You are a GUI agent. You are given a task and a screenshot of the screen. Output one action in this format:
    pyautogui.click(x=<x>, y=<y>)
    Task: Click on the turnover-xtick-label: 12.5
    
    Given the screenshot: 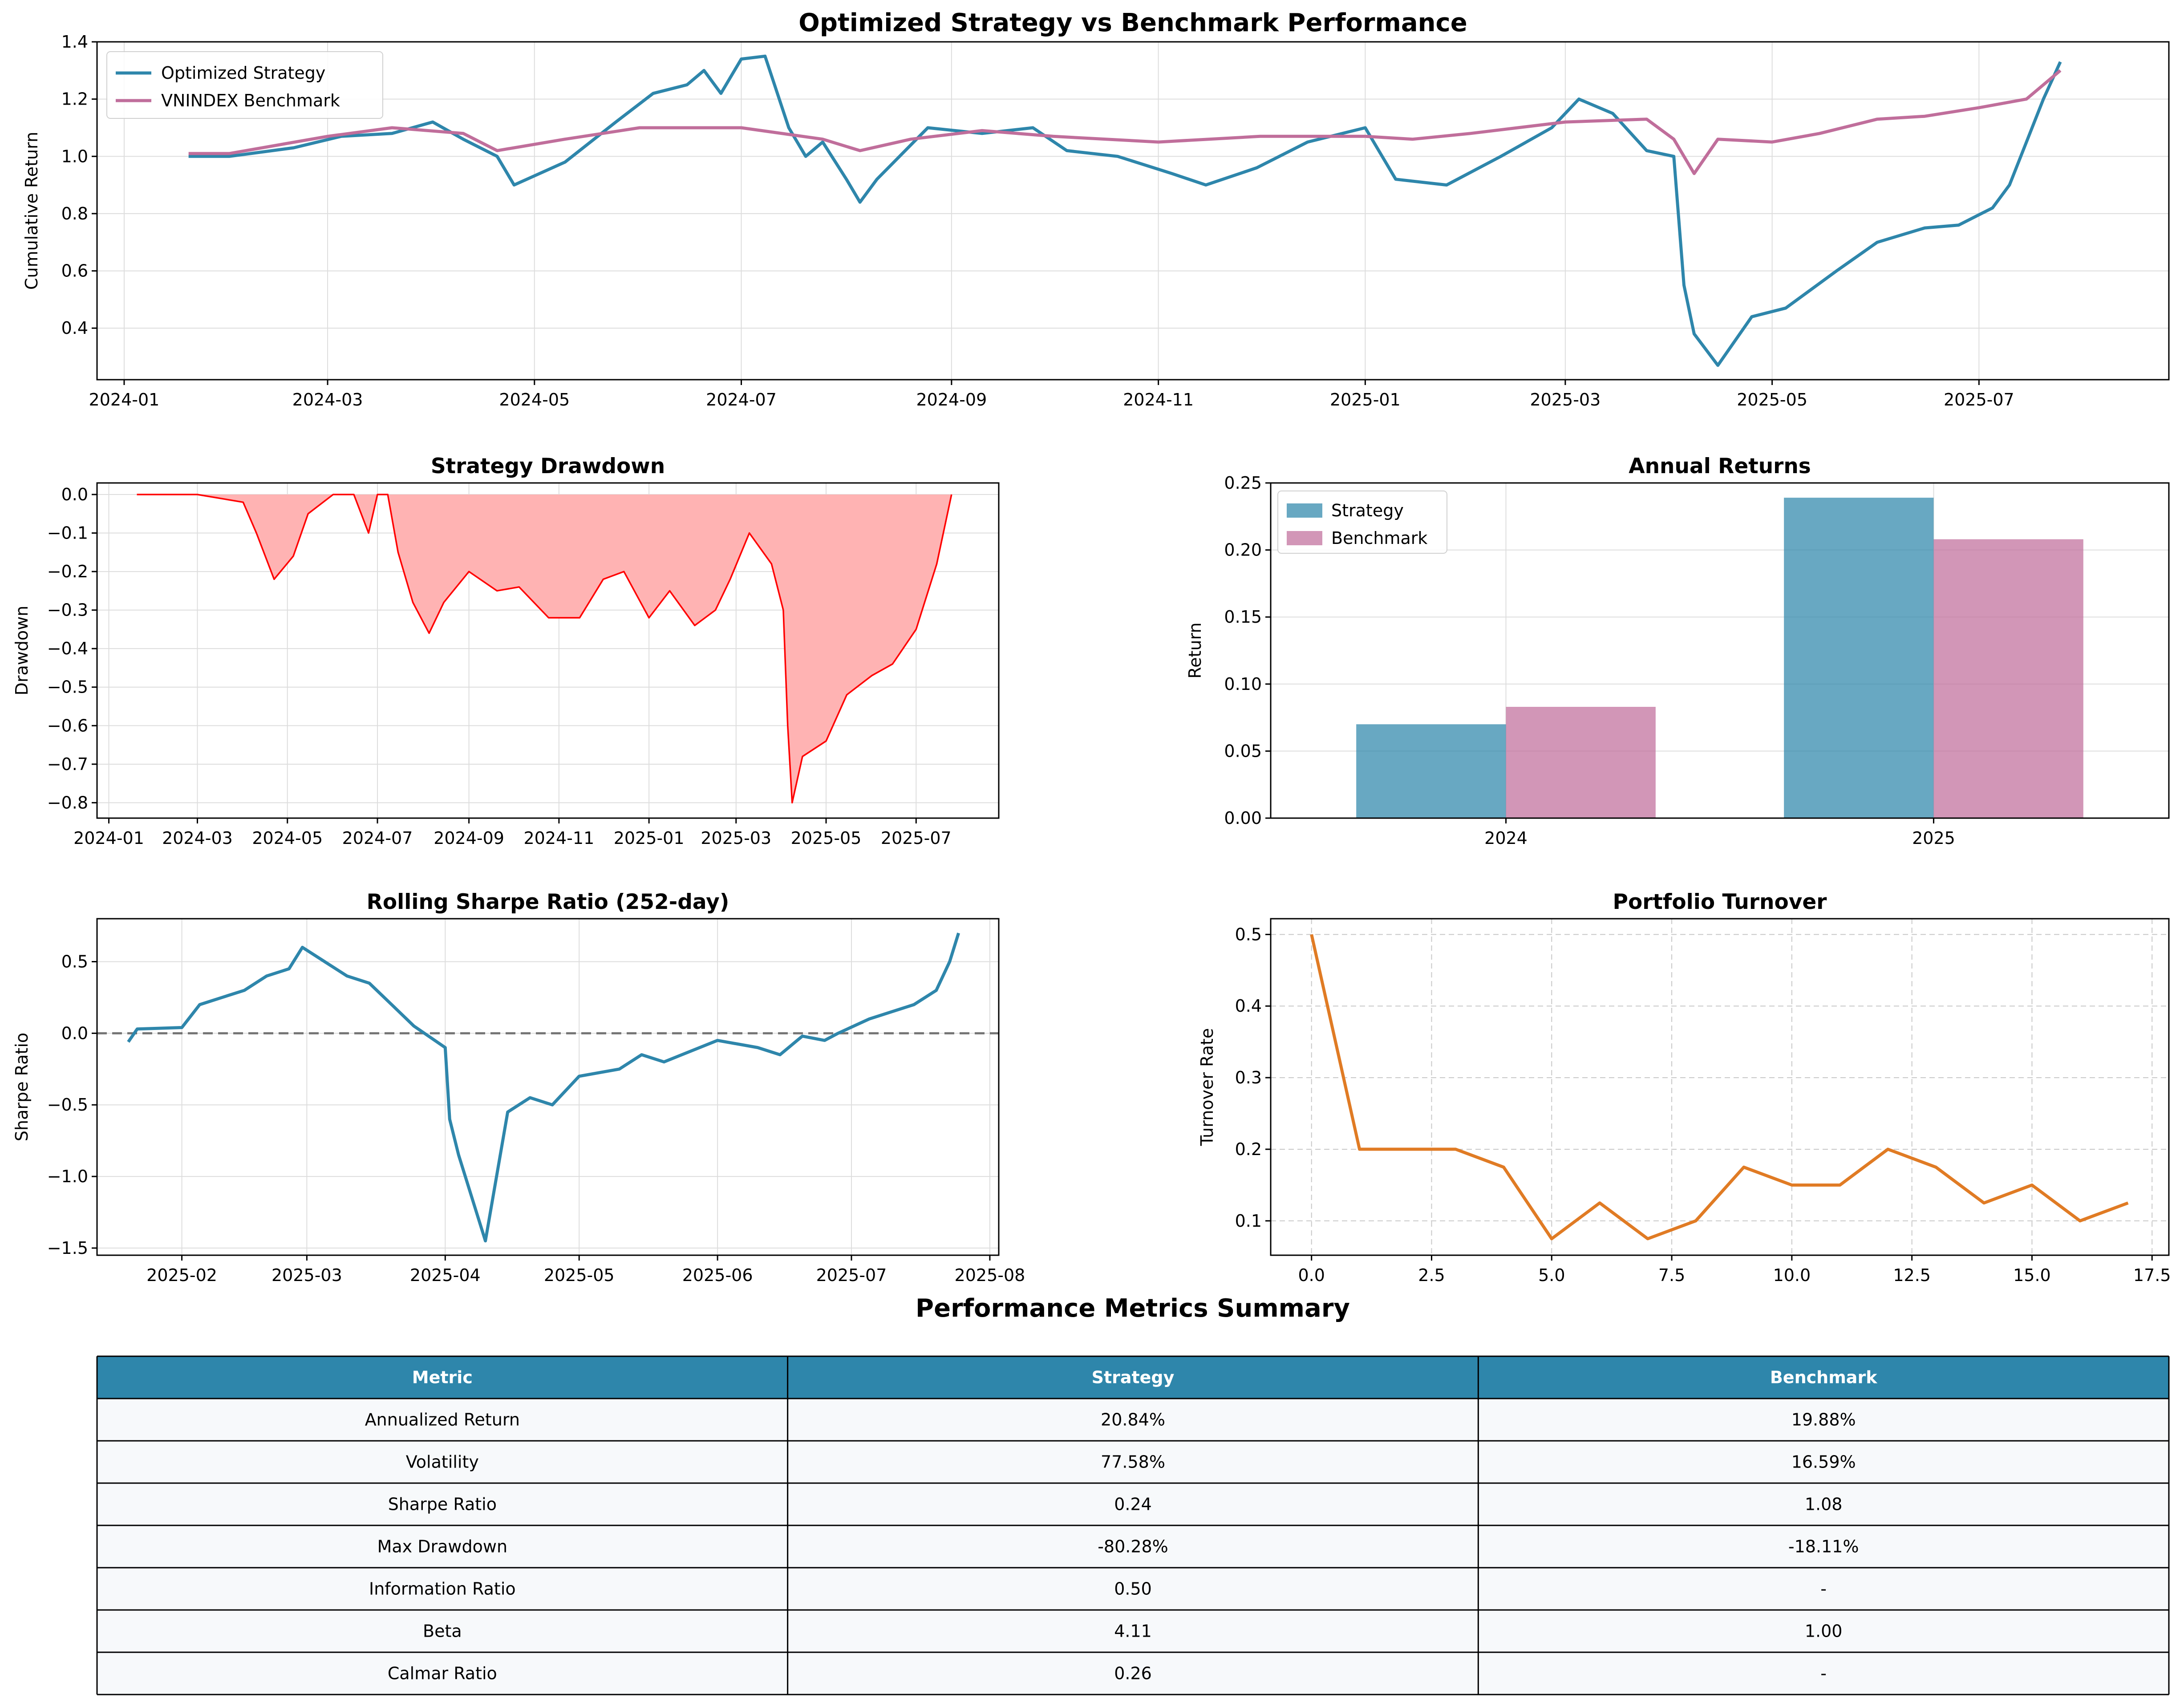 What is the action you would take?
    pyautogui.click(x=1912, y=1275)
    